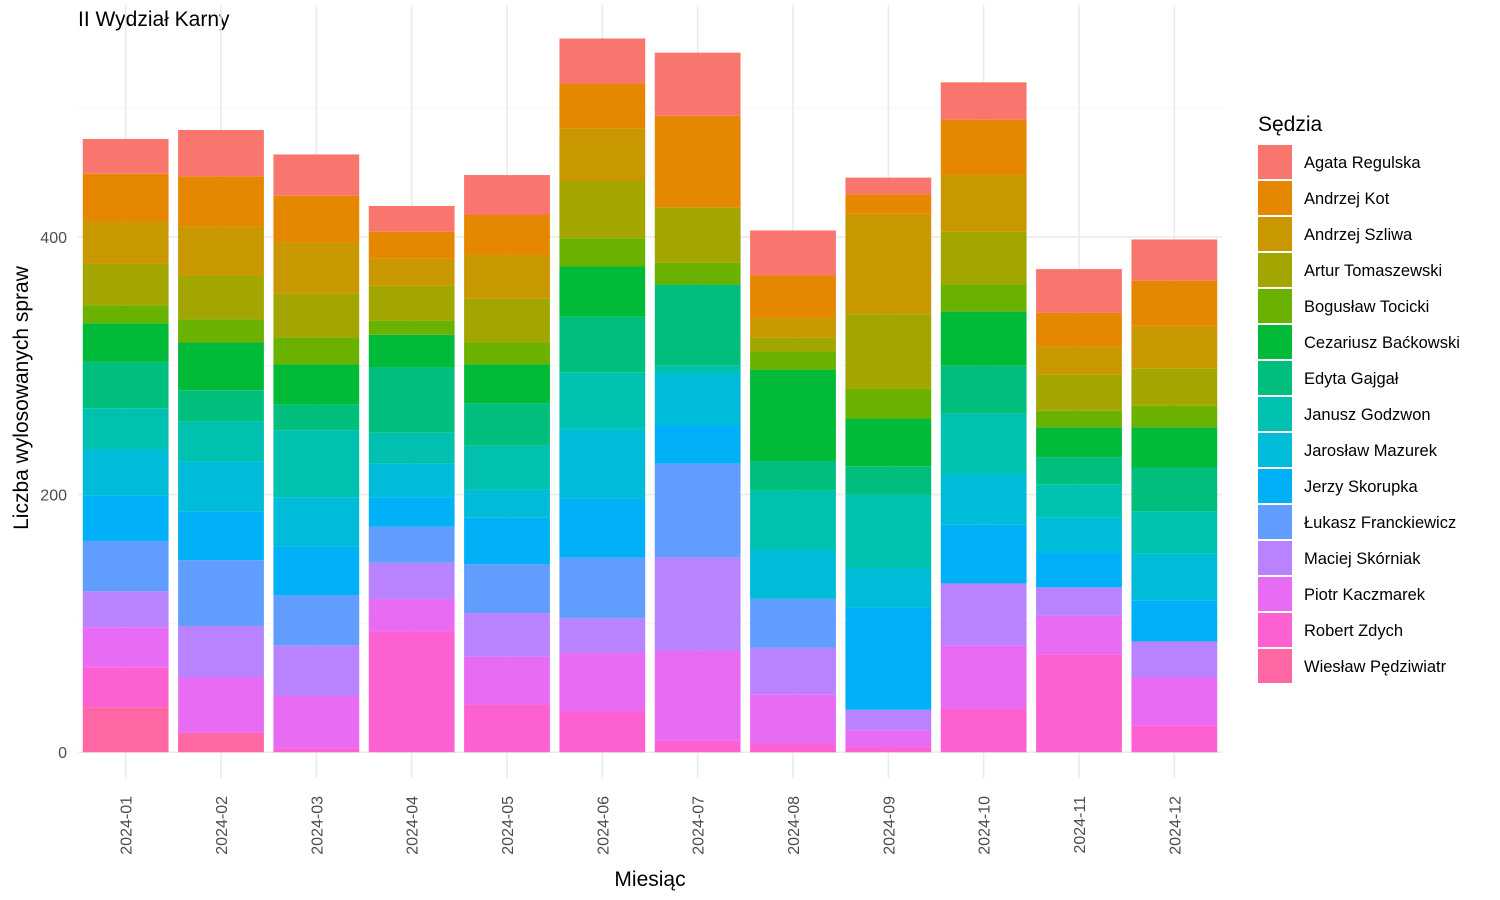 The image size is (1500, 900). I want to click on bar-segment-2024-12-robert-zdych, so click(1174, 739).